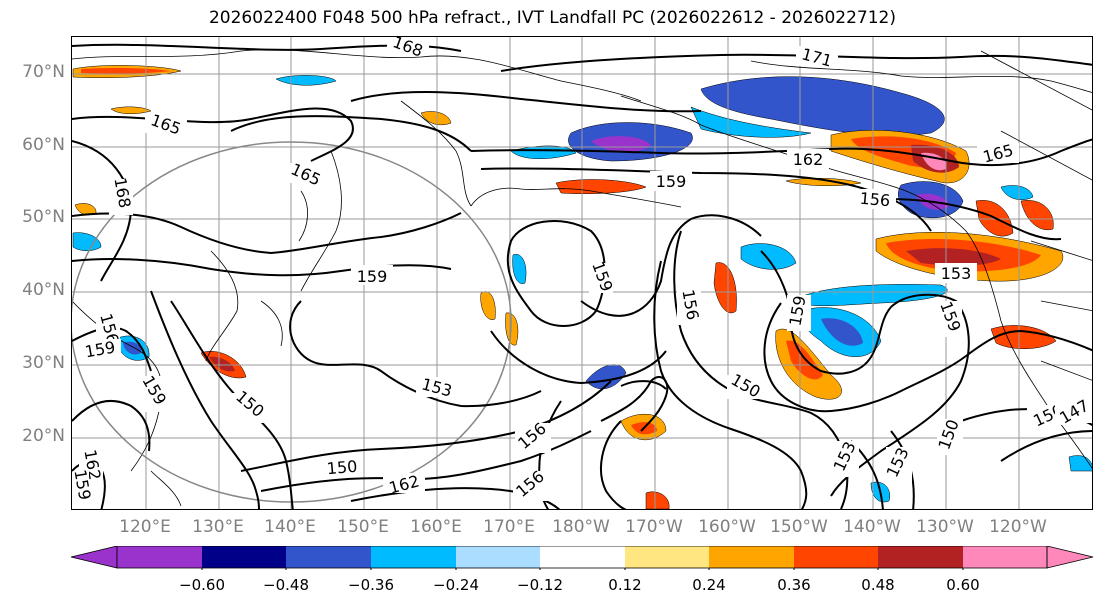  What do you see at coordinates (43, 217) in the screenshot?
I see `lat-label-50n: 50°N` at bounding box center [43, 217].